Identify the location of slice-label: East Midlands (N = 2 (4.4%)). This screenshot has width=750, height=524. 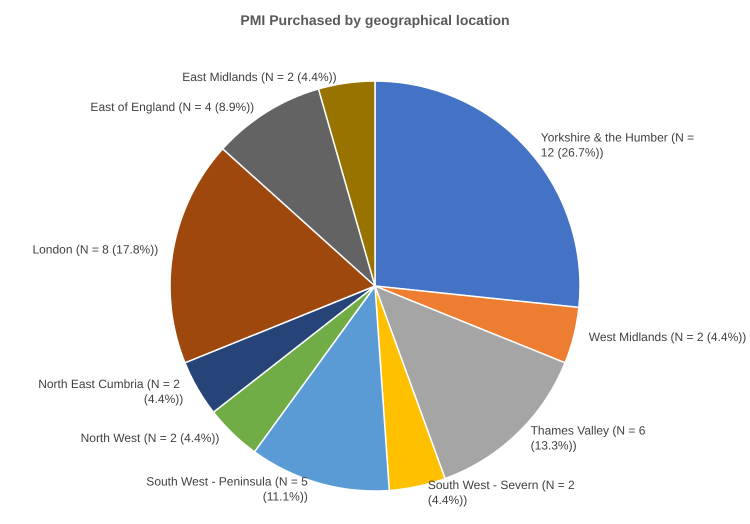
(259, 77).